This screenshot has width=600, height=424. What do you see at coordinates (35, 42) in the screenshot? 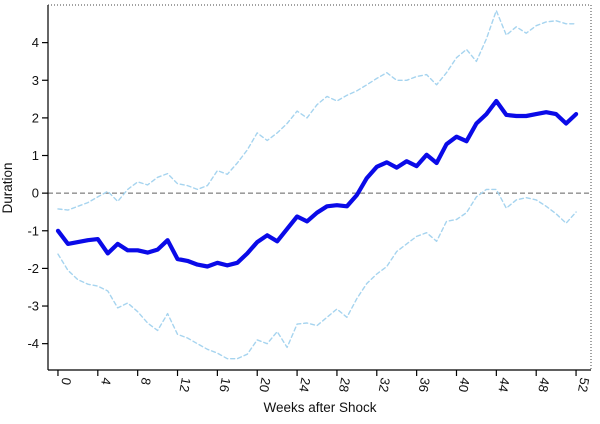
I see `y-tick-label: 4` at bounding box center [35, 42].